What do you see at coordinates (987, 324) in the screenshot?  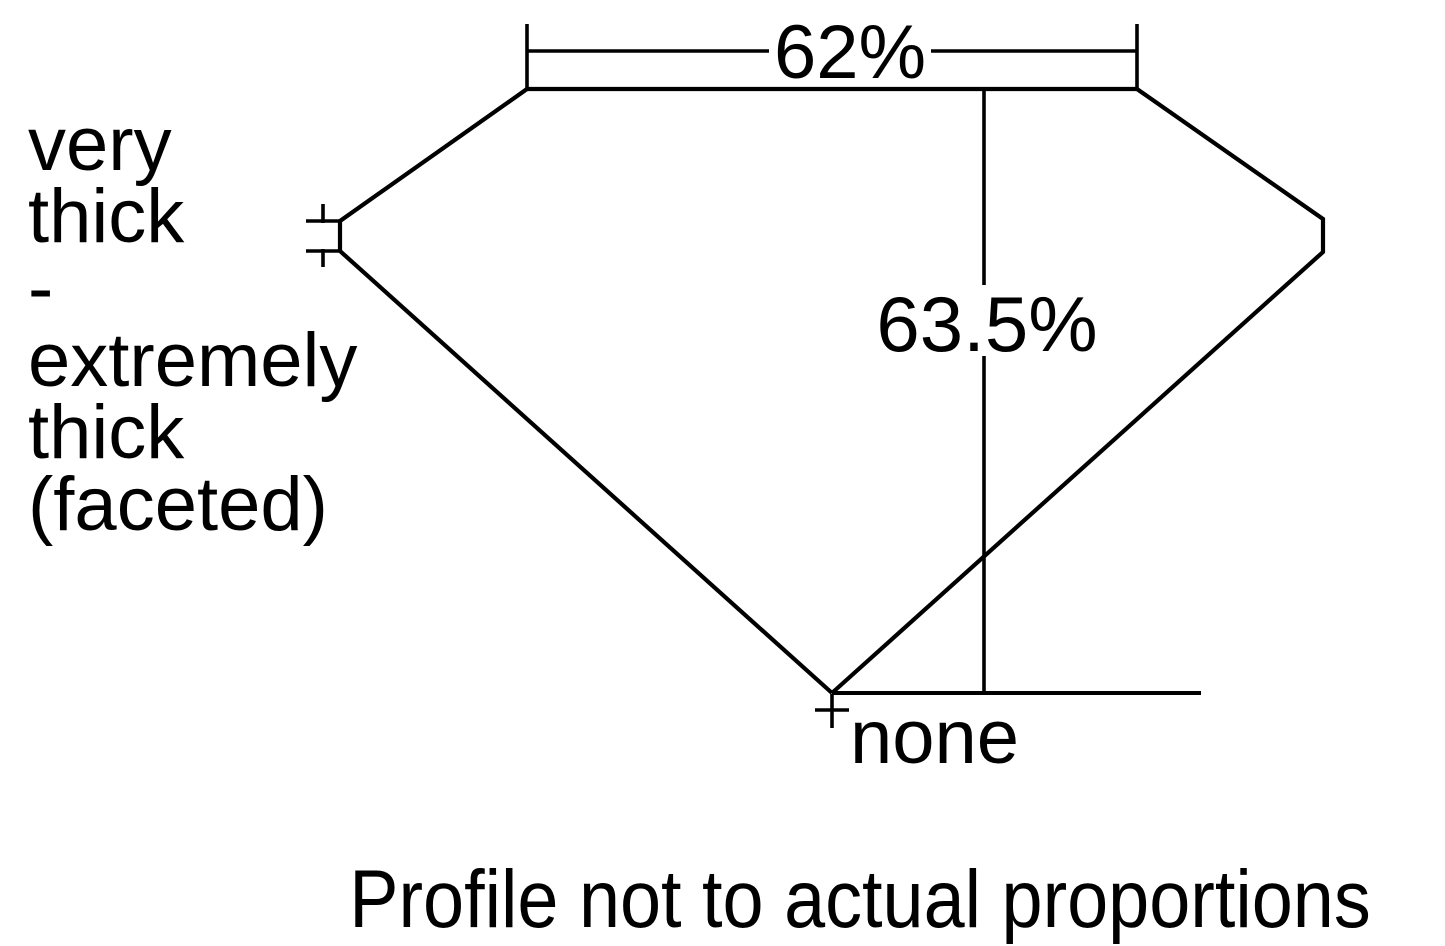 I see `total-depth-label: 63.5%` at bounding box center [987, 324].